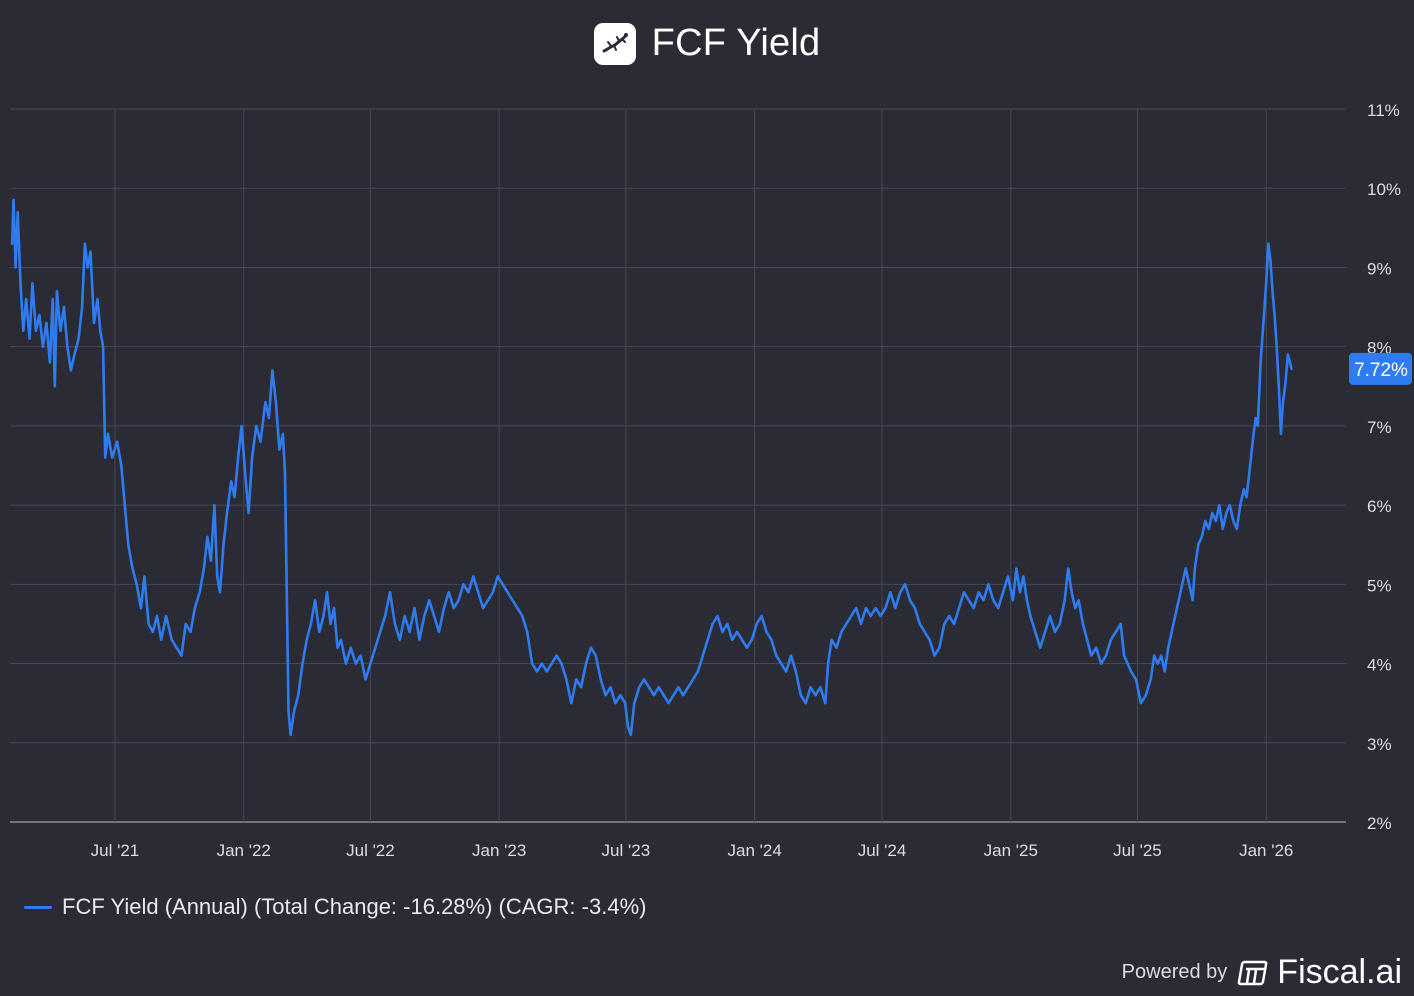 The height and width of the screenshot is (996, 1414). Describe the element at coordinates (1339, 972) in the screenshot. I see `brand-name: Fiscal.ai` at that location.